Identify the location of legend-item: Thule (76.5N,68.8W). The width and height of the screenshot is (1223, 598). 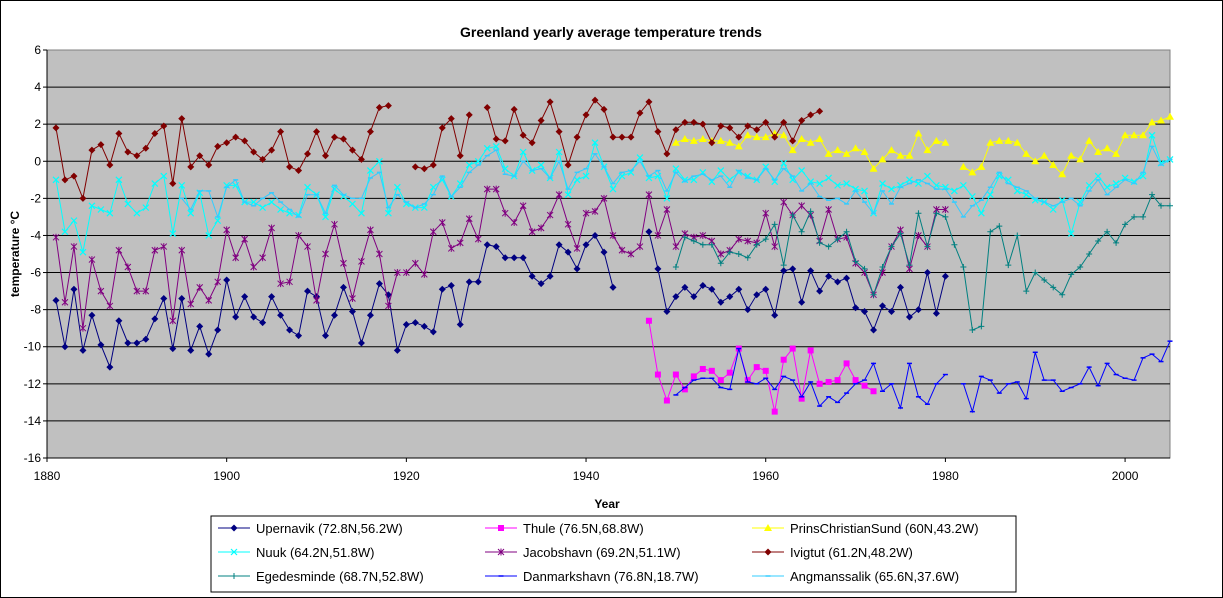
(564, 528).